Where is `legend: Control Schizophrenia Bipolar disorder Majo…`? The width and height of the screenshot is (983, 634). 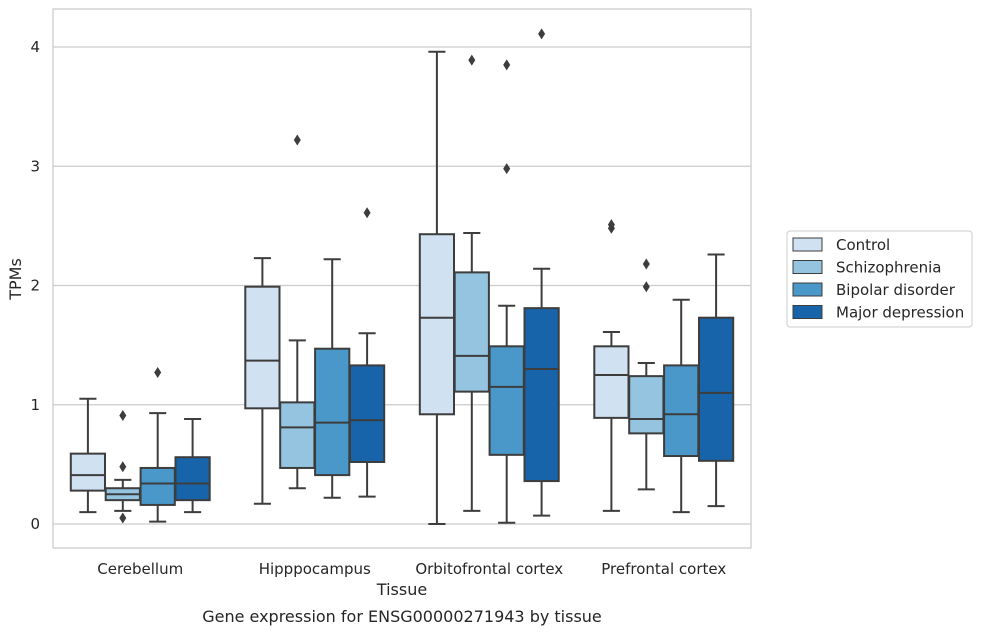 legend: Control Schizophrenia Bipolar disorder Majo… is located at coordinates (879, 279).